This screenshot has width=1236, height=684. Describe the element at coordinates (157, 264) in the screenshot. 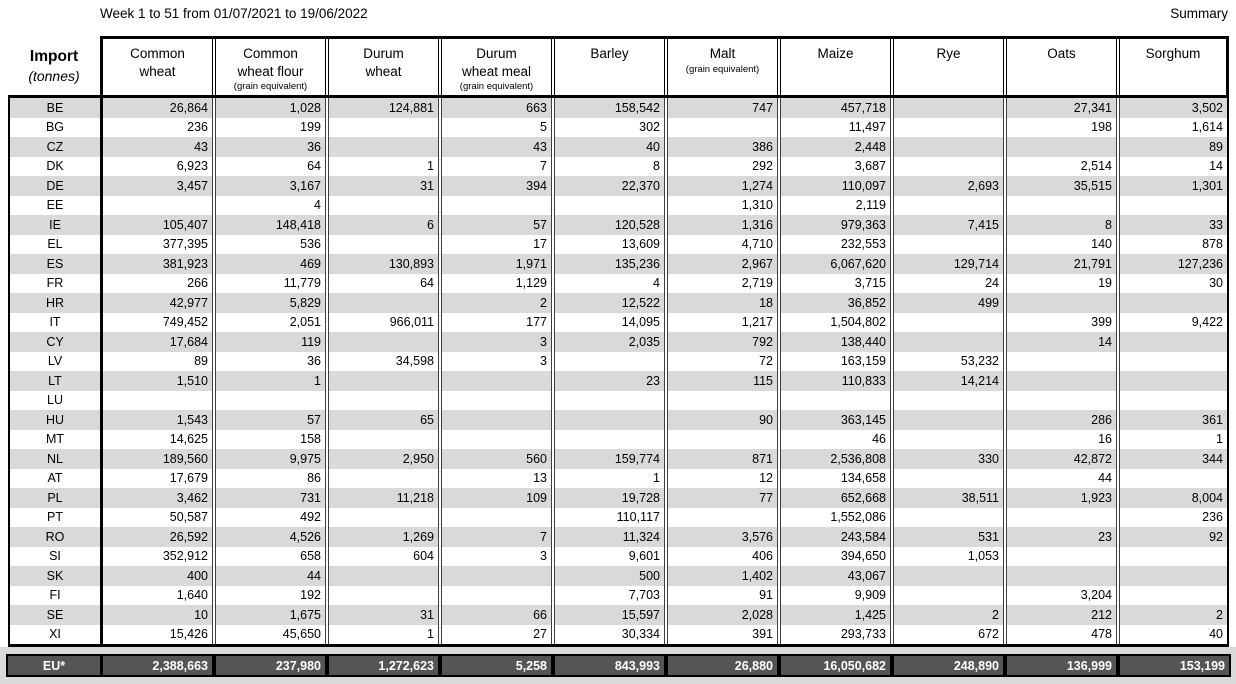

I see `value-cell: 381,923` at that location.